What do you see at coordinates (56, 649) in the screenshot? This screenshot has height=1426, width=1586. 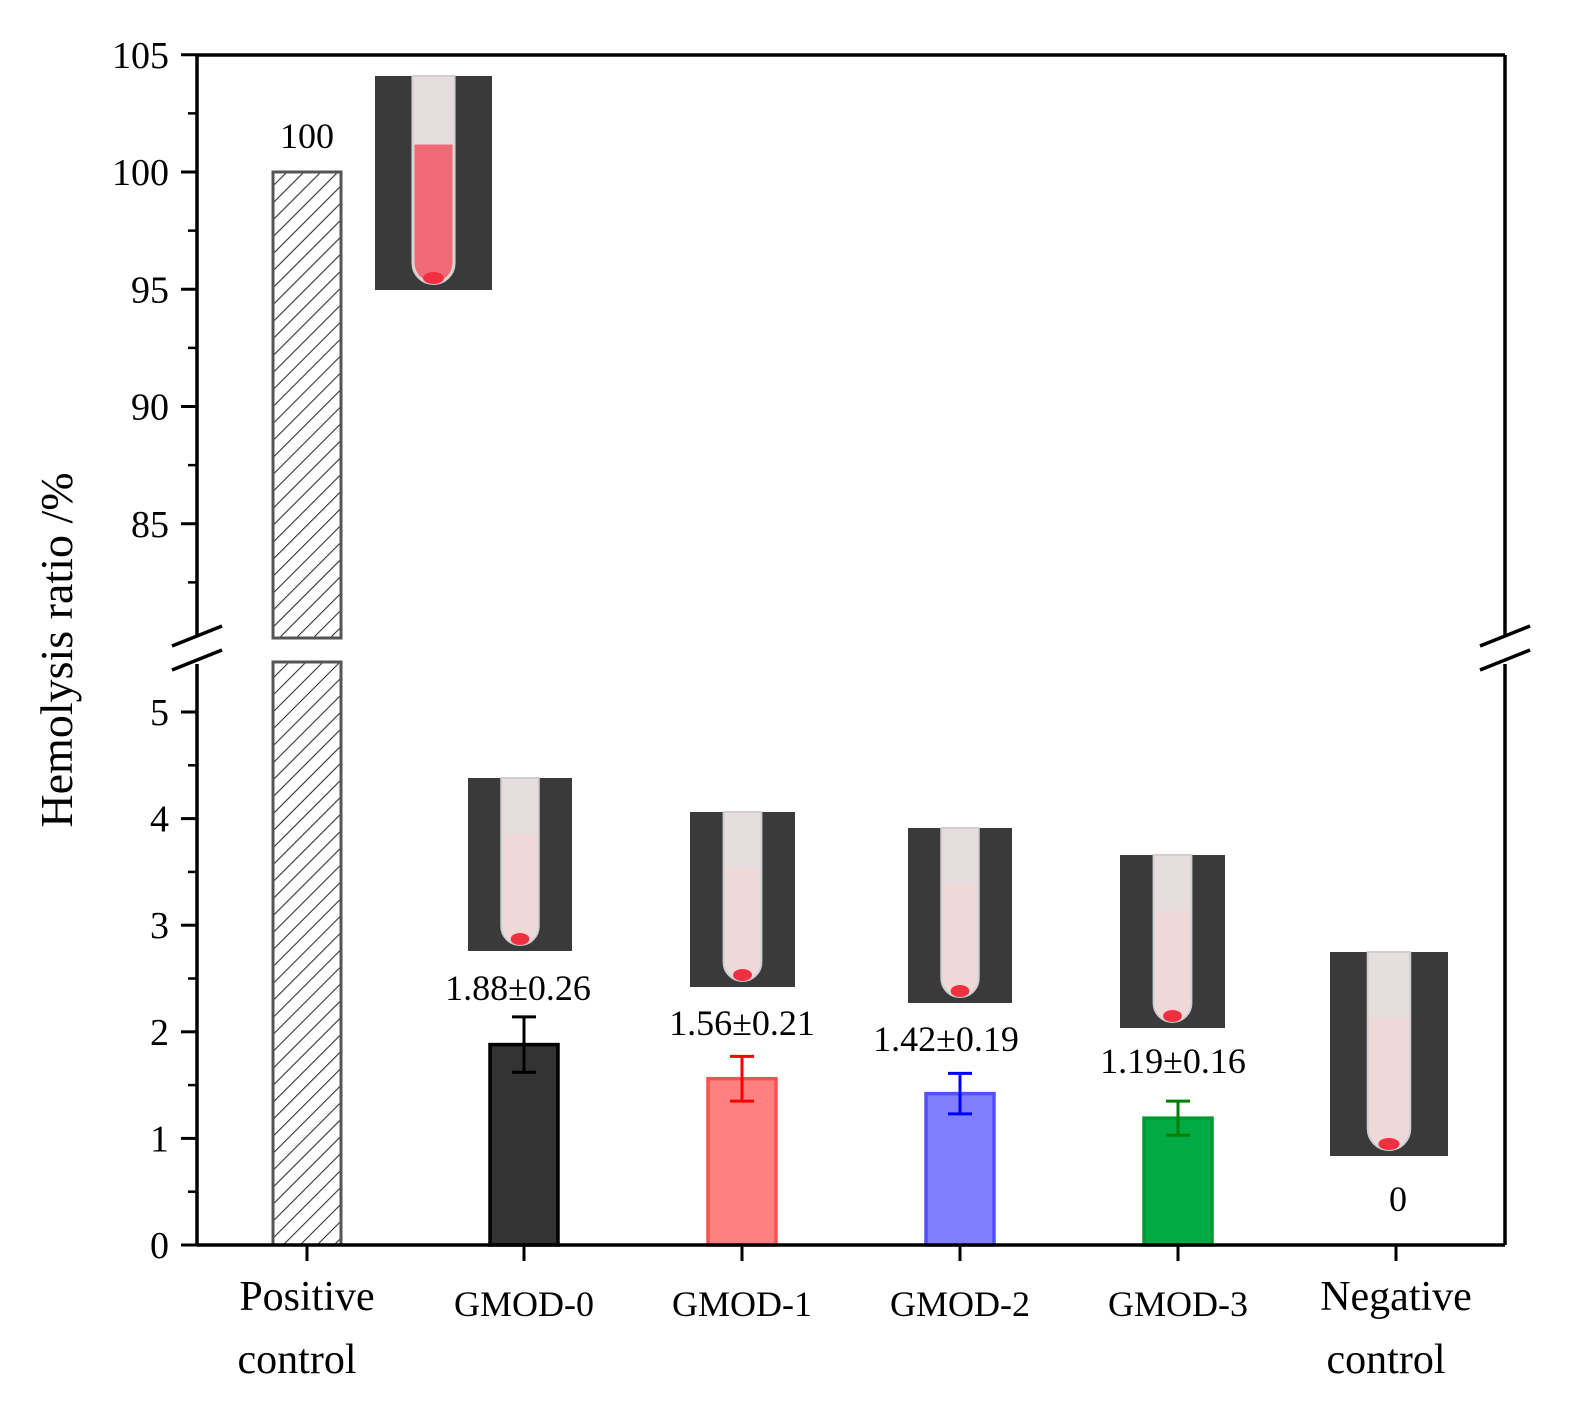 I see `y-axis-label: Hemolysis ratio /%` at bounding box center [56, 649].